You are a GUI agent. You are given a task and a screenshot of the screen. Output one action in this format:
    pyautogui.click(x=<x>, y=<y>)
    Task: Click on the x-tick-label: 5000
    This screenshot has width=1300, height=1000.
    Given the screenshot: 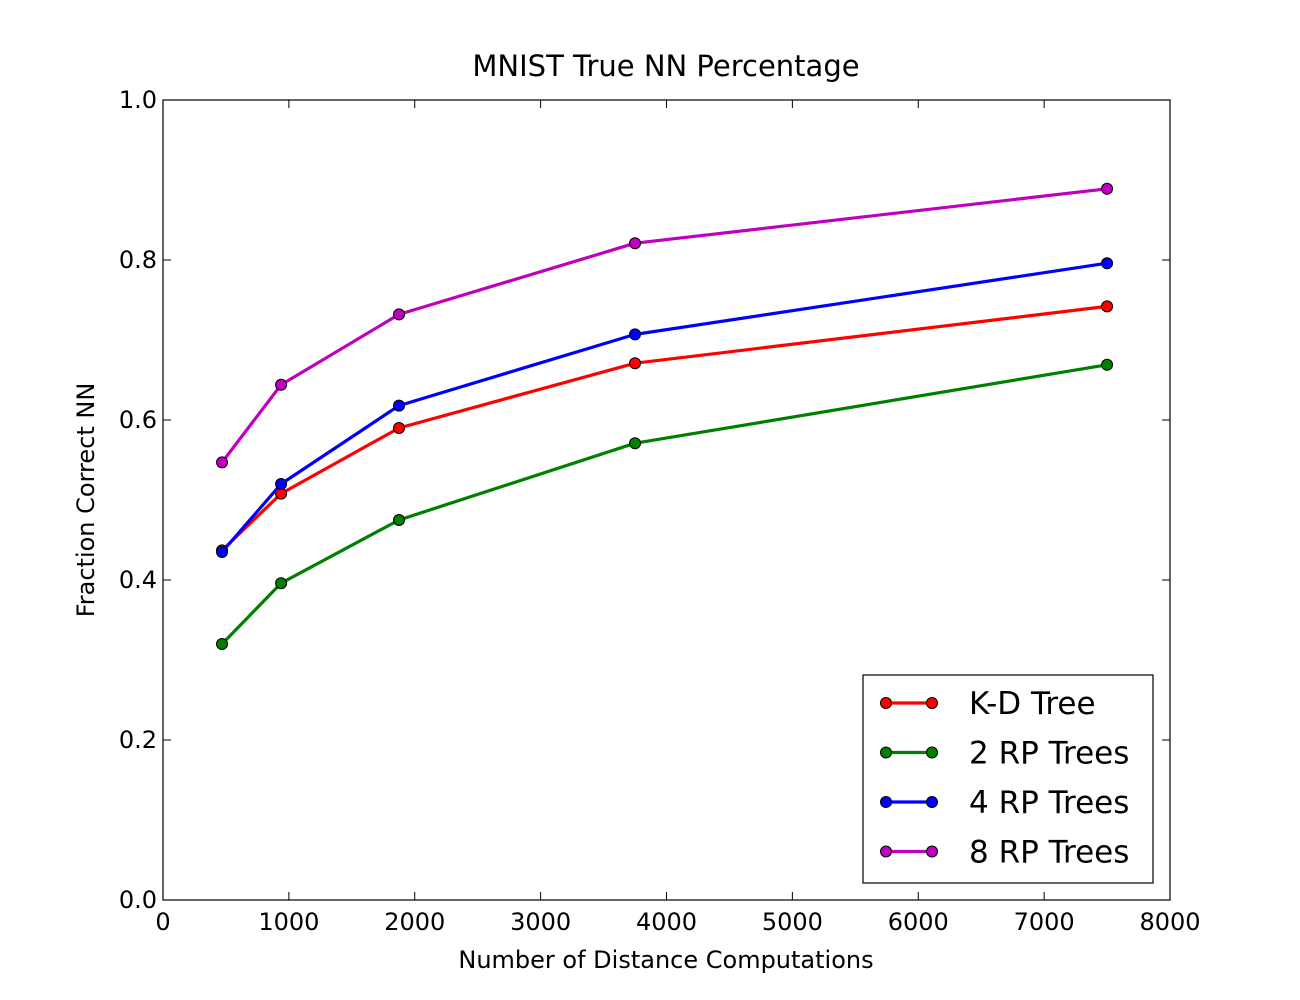 What is the action you would take?
    pyautogui.click(x=792, y=922)
    